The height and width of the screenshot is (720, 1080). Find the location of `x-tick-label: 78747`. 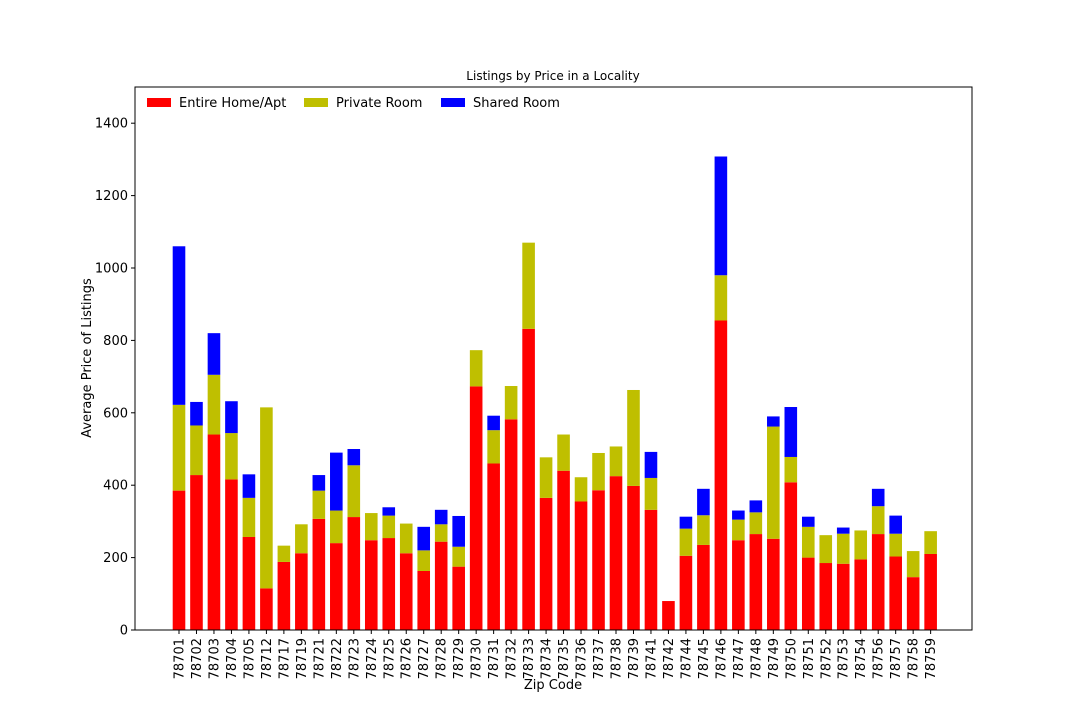

x-tick-label: 78747 is located at coordinates (739, 658).